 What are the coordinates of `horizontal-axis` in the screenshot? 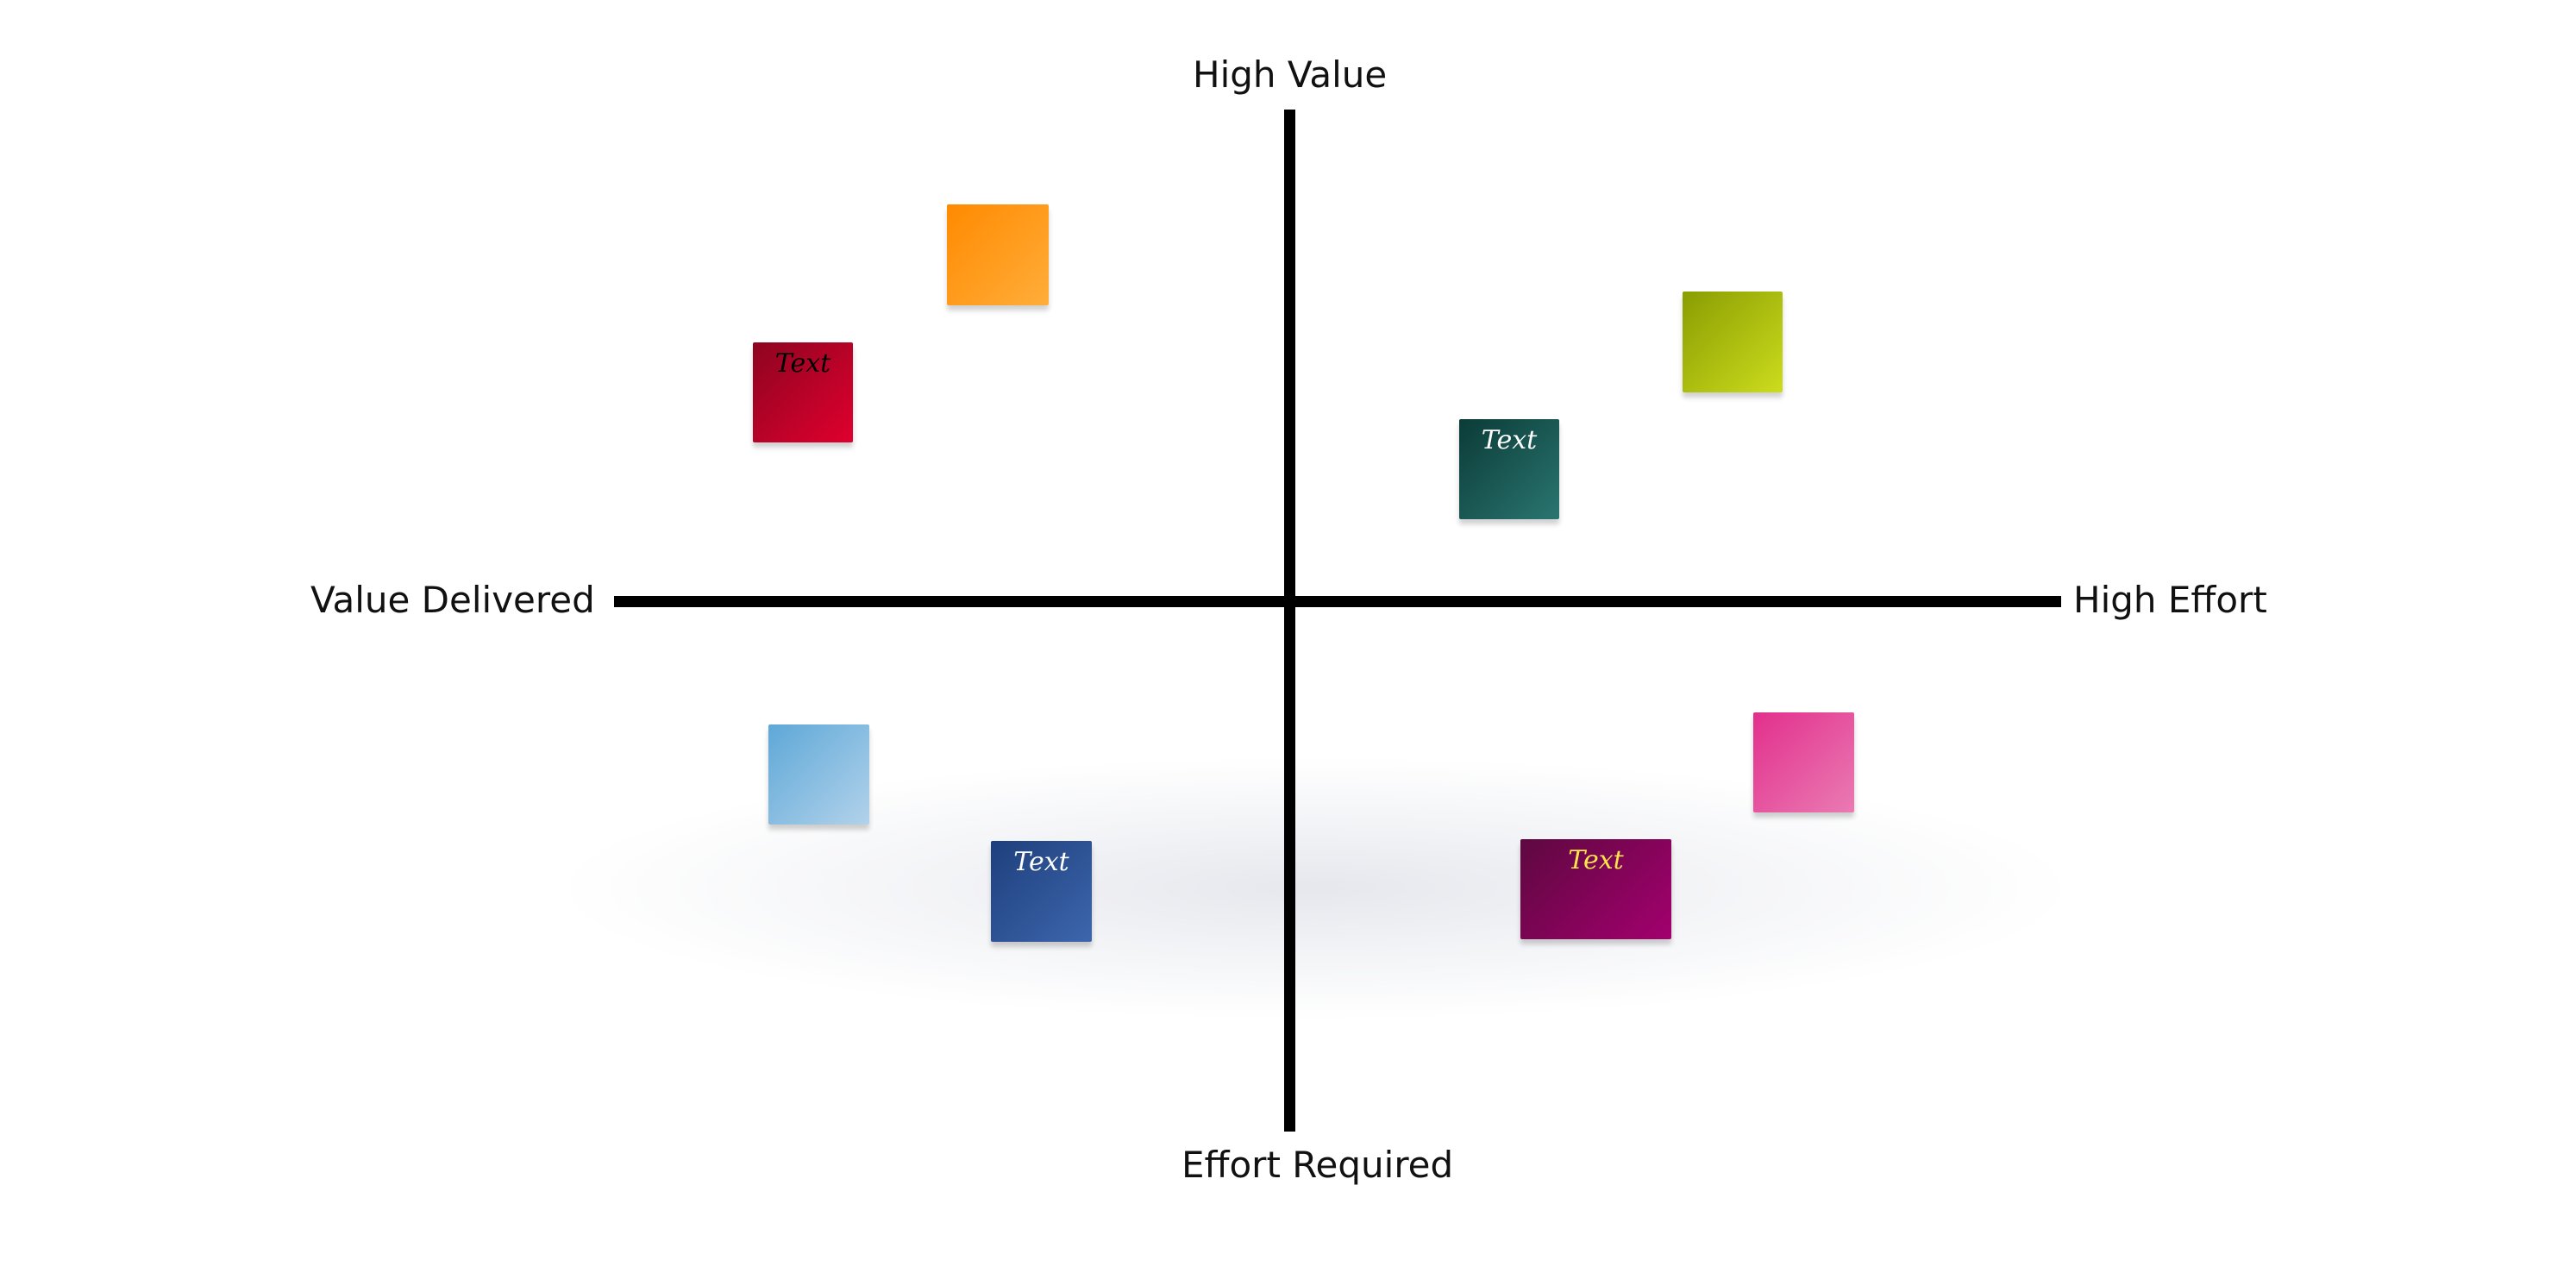 It's located at (1337, 601).